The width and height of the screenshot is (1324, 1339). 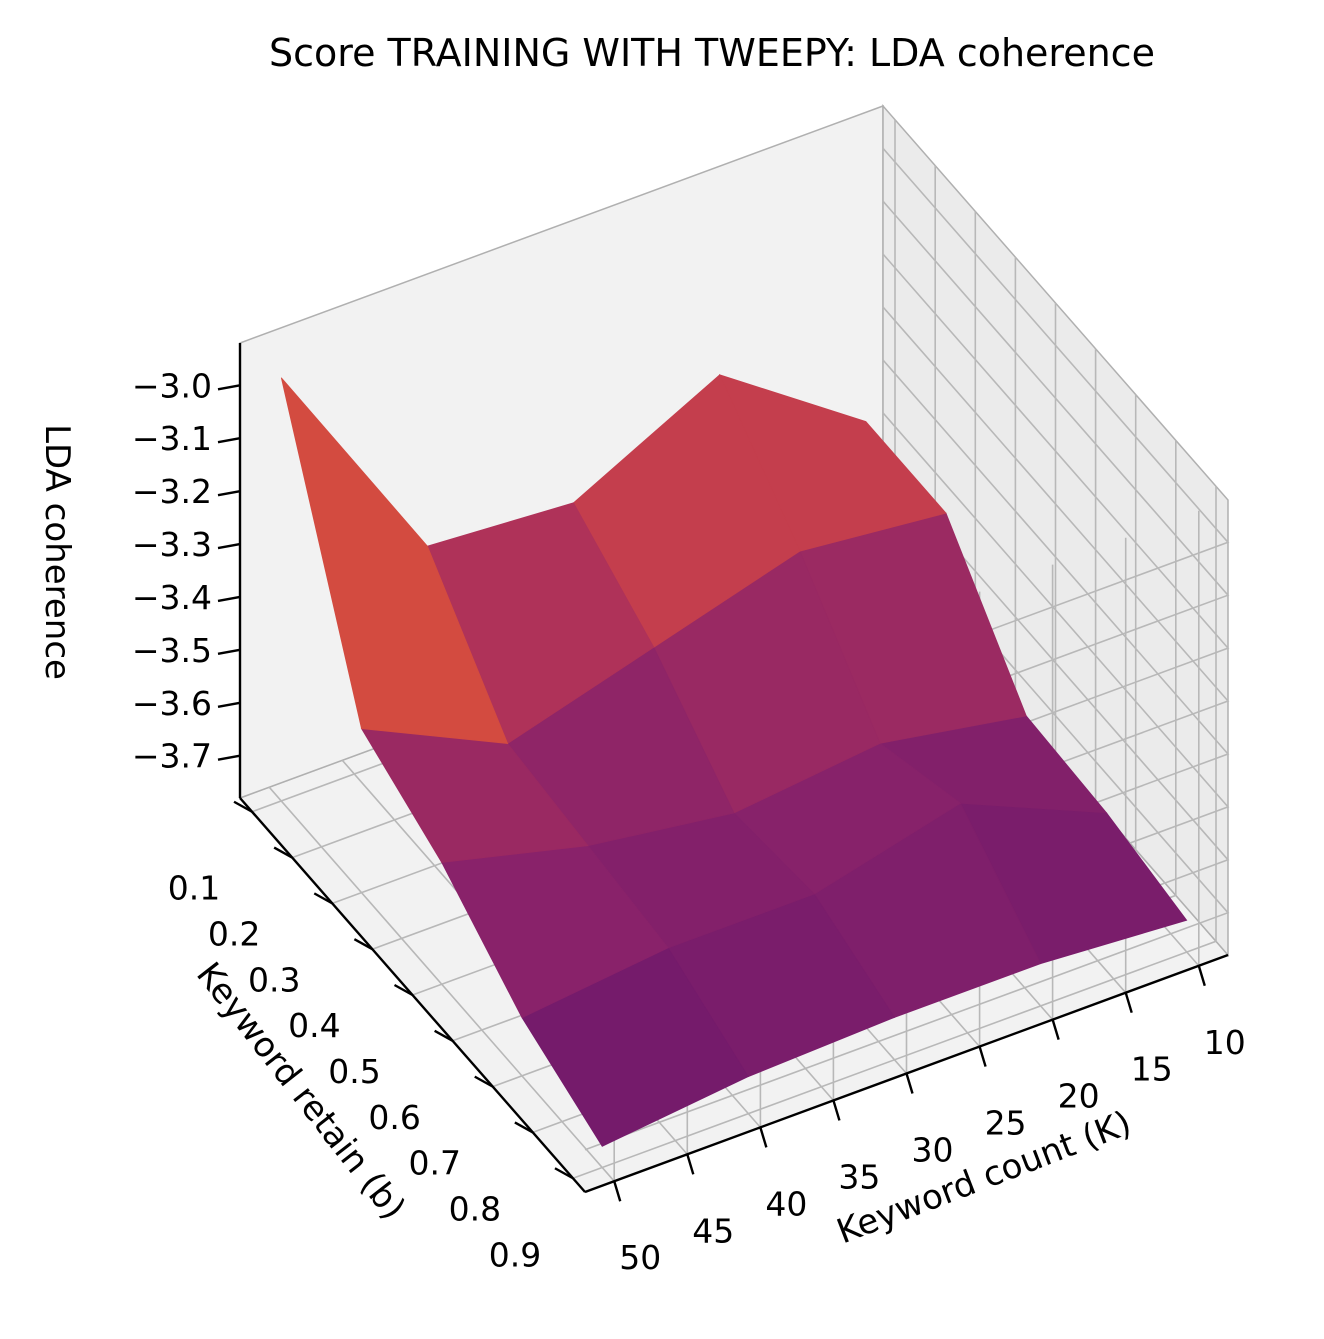 What do you see at coordinates (475, 1208) in the screenshot?
I see `y-tick-label: 0.8` at bounding box center [475, 1208].